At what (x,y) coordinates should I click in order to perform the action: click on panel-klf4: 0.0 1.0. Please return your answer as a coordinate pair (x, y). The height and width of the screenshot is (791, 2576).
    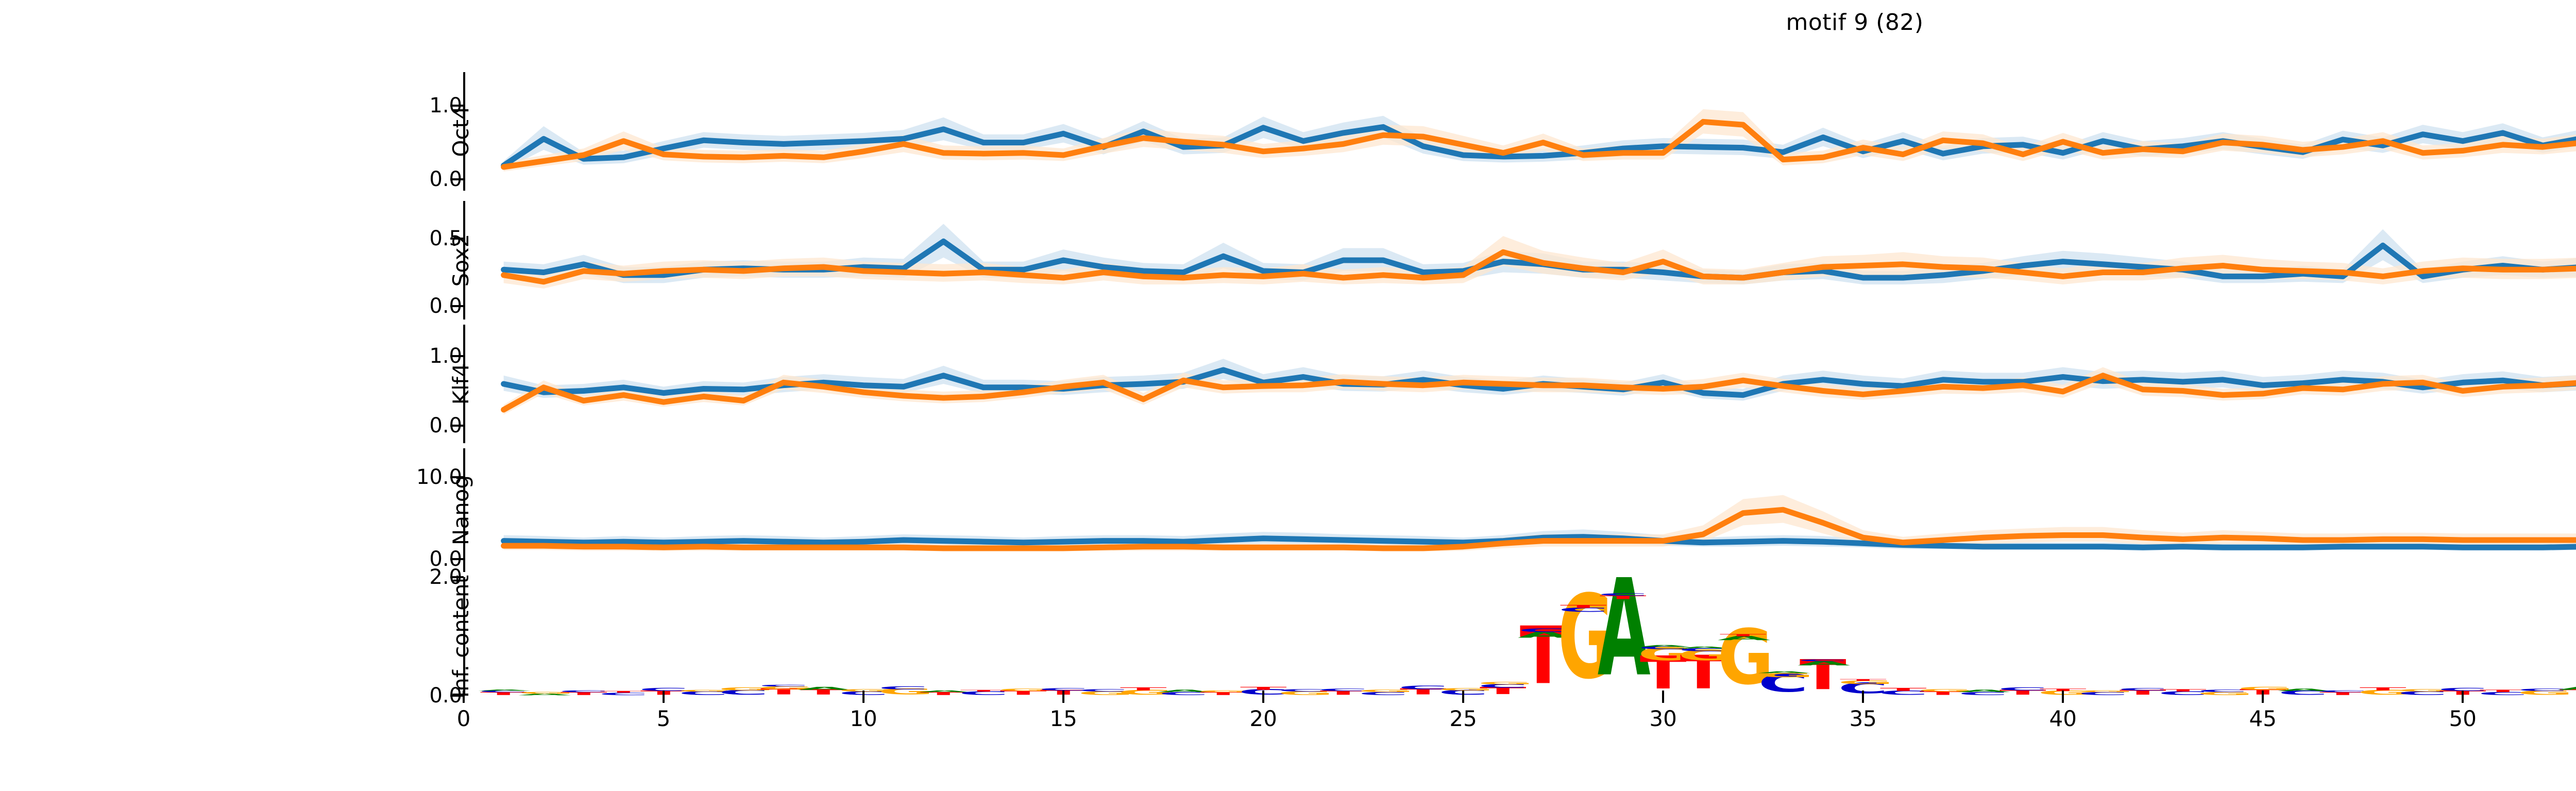
    Looking at the image, I should click on (1502, 384).